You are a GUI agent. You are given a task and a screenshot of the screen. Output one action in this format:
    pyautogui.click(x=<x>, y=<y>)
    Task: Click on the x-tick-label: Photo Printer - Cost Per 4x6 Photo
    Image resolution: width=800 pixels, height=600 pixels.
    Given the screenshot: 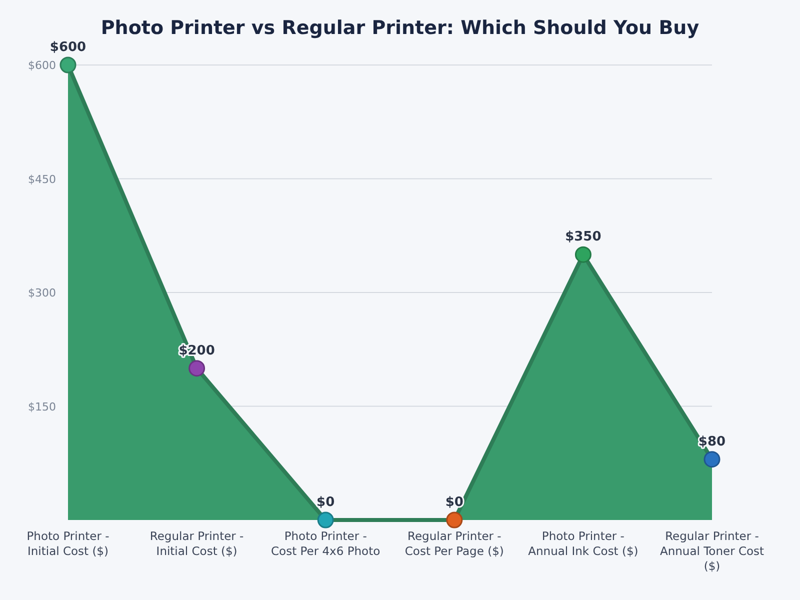 What is the action you would take?
    pyautogui.click(x=325, y=543)
    